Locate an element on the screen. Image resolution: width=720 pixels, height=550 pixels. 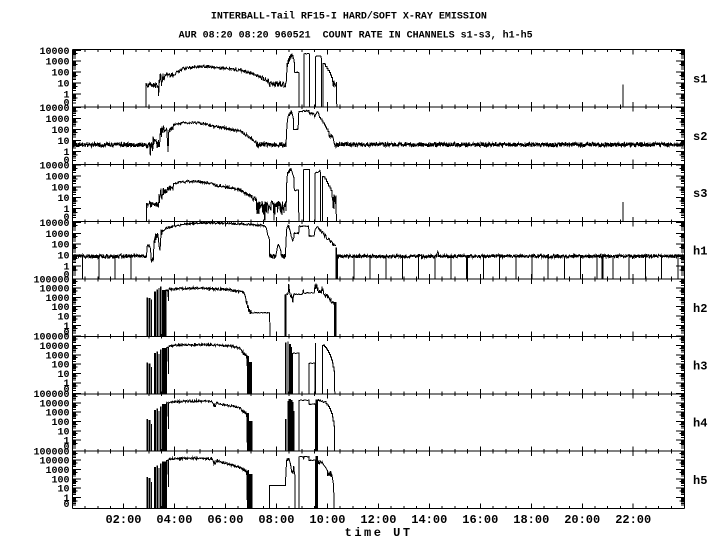
svg-text: h1 is located at coordinates (700, 252).